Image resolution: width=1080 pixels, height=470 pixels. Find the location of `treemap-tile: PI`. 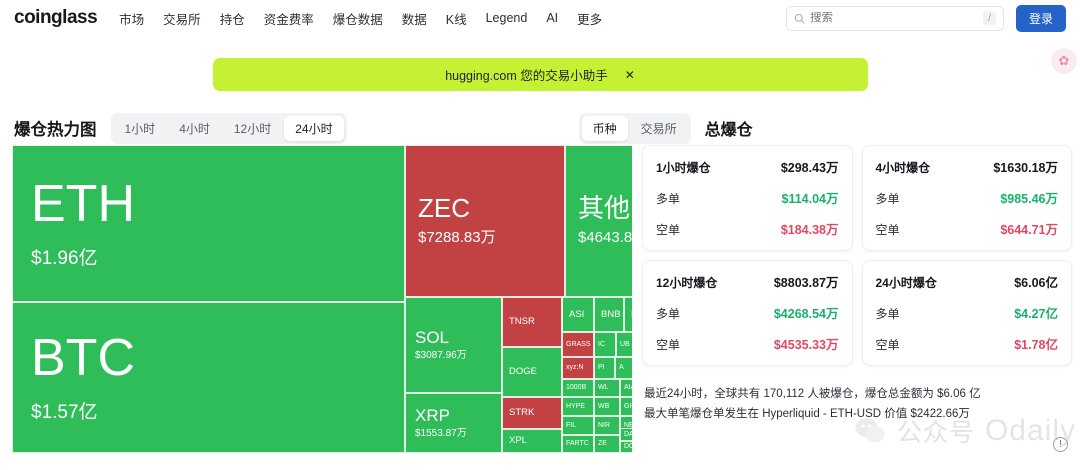

treemap-tile: PI is located at coordinates (604, 368).